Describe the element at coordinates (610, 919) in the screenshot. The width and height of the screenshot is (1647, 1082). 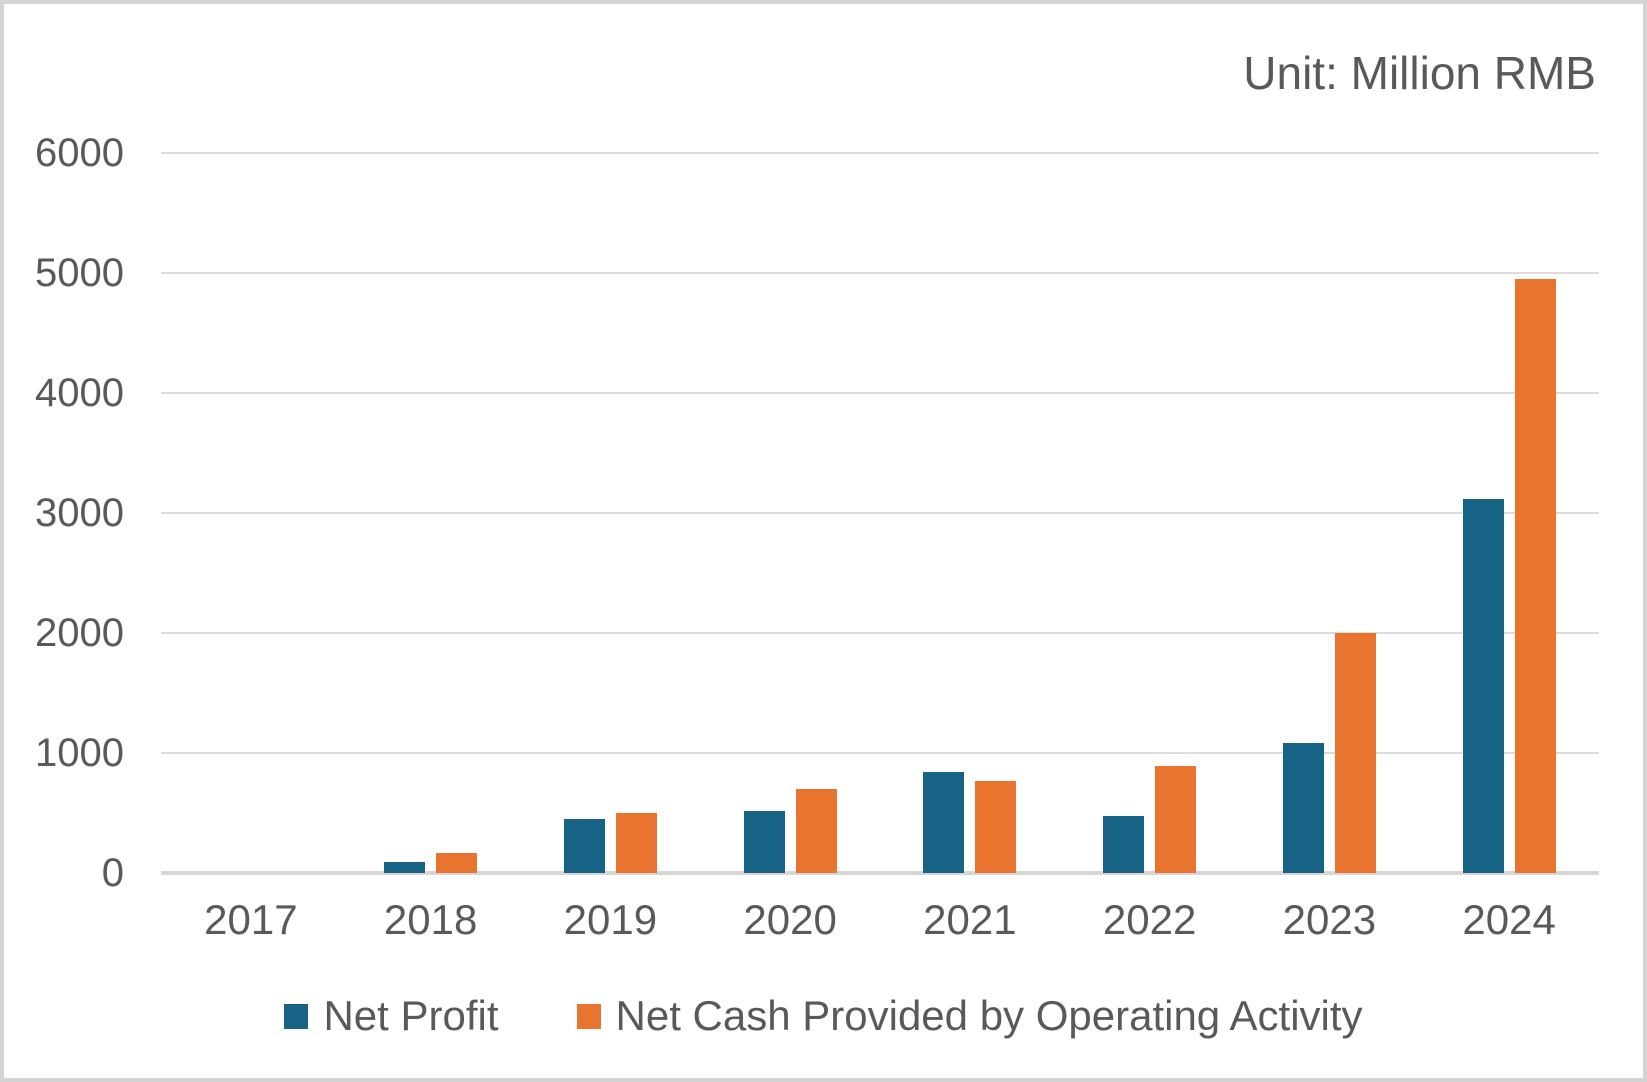
I see `x-tick-label: 2019` at that location.